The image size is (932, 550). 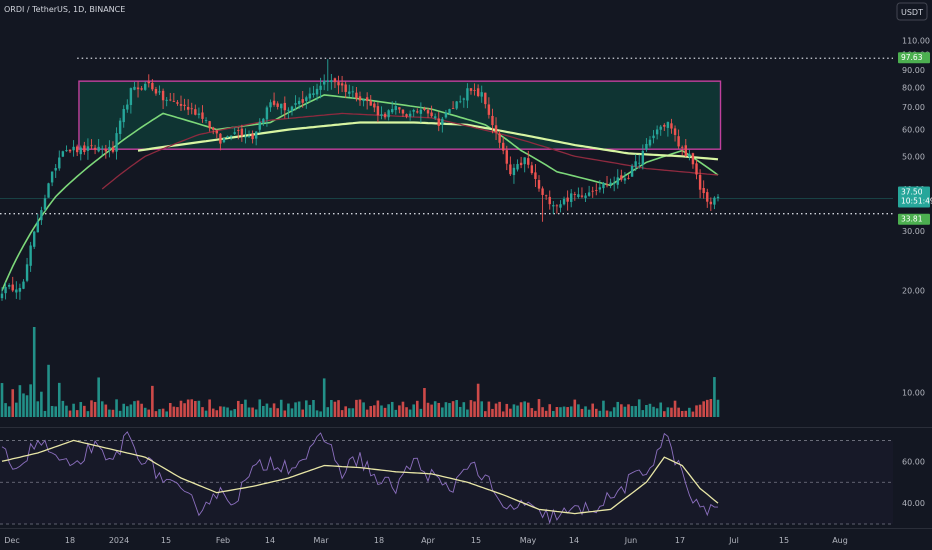 I want to click on chart-title: ORDI / TetherUS, 1D, BINANCE, so click(x=64, y=9).